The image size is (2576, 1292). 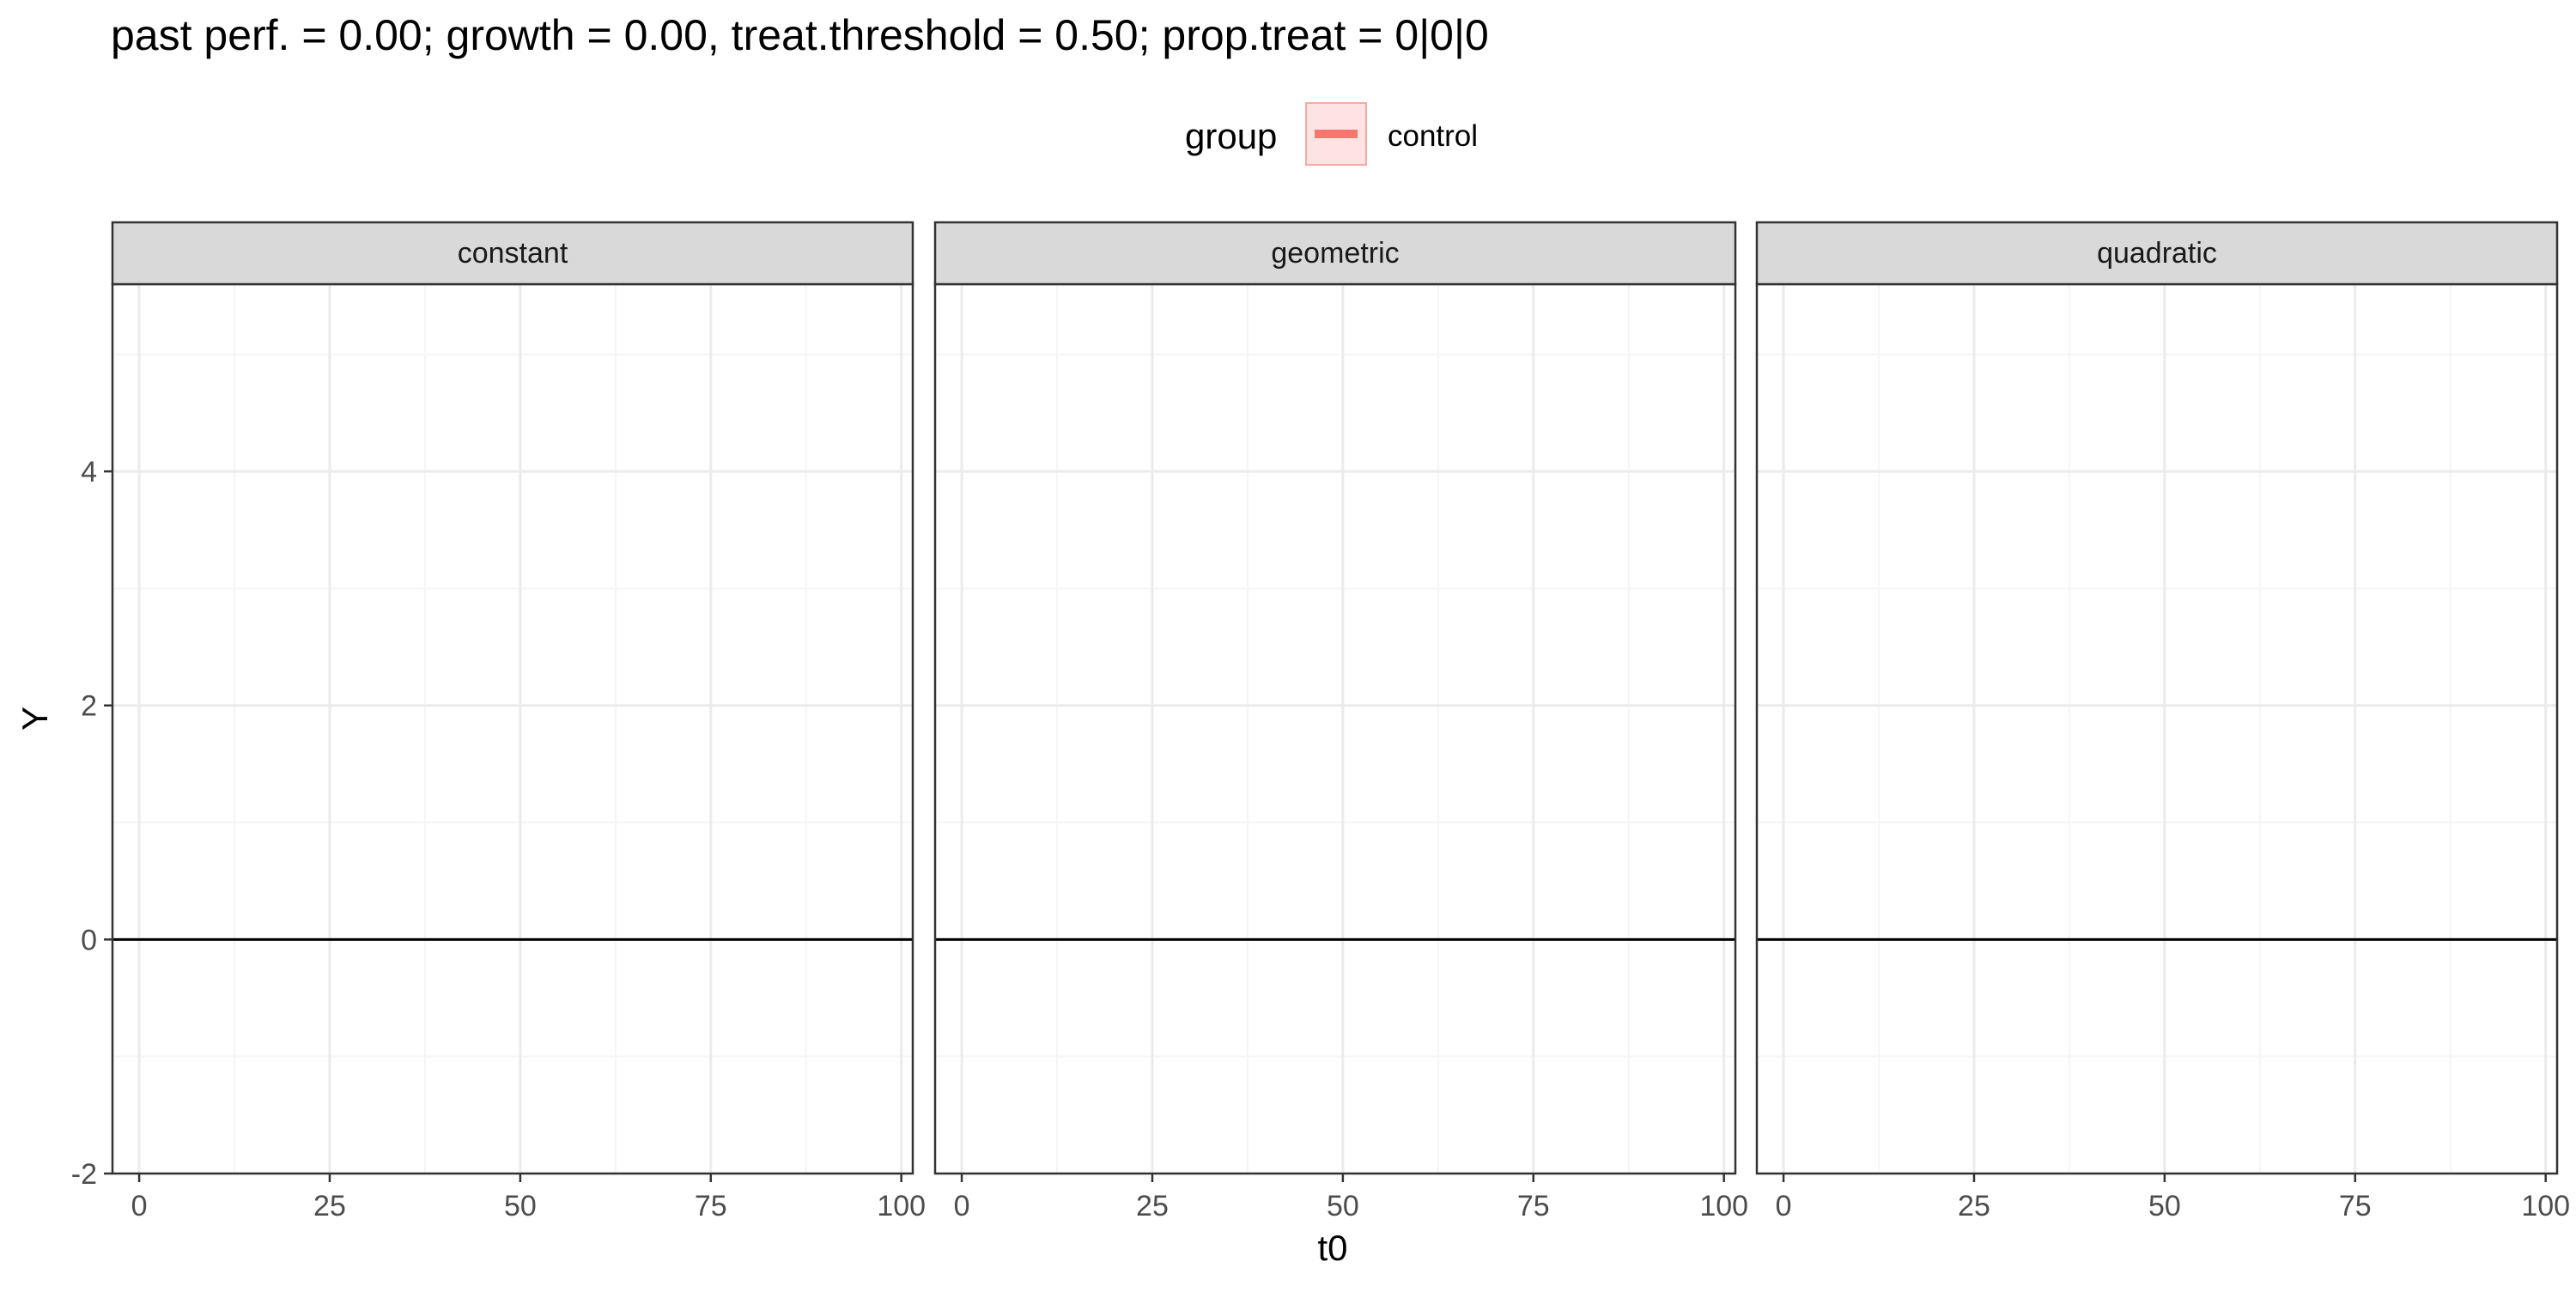 What do you see at coordinates (84, 1174) in the screenshot?
I see `y-tick-label: -2` at bounding box center [84, 1174].